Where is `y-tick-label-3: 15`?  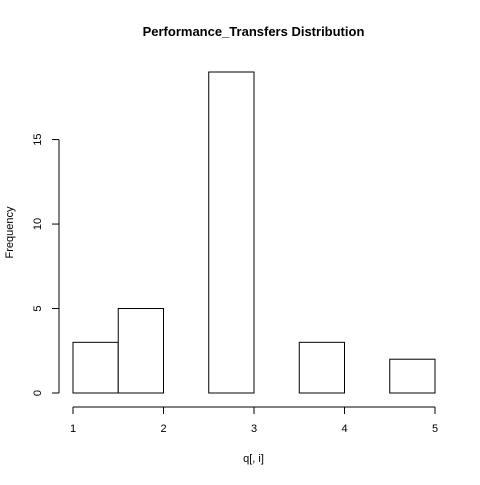 y-tick-label-3: 15 is located at coordinates (38, 139).